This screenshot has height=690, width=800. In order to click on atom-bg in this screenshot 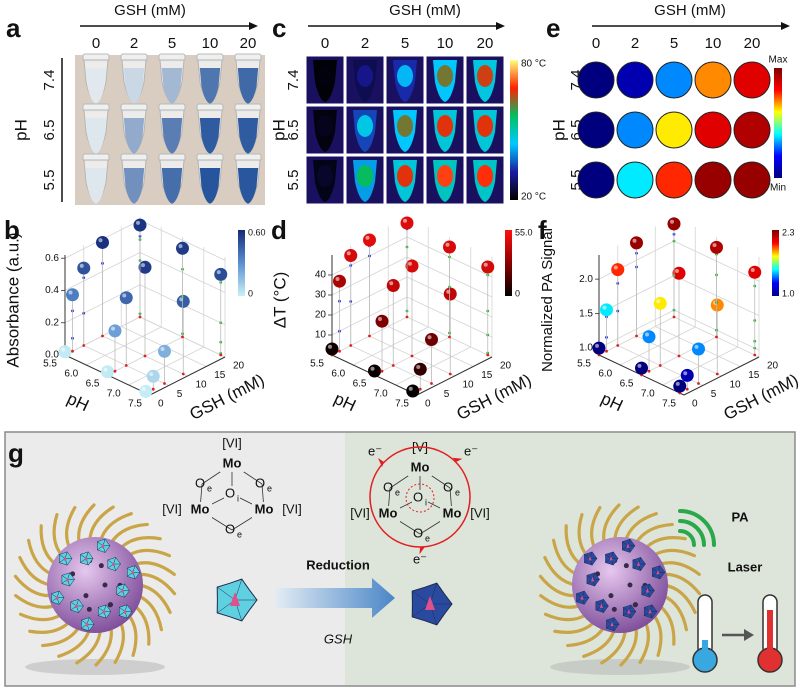, I will do `click(200, 510)`.